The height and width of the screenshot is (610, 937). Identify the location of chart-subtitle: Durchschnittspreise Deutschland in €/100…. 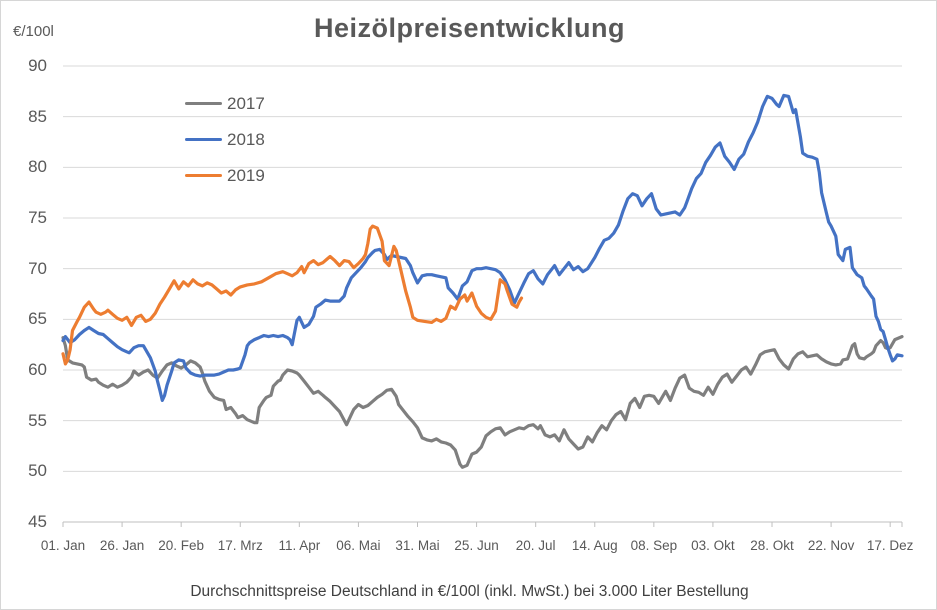
(469, 591).